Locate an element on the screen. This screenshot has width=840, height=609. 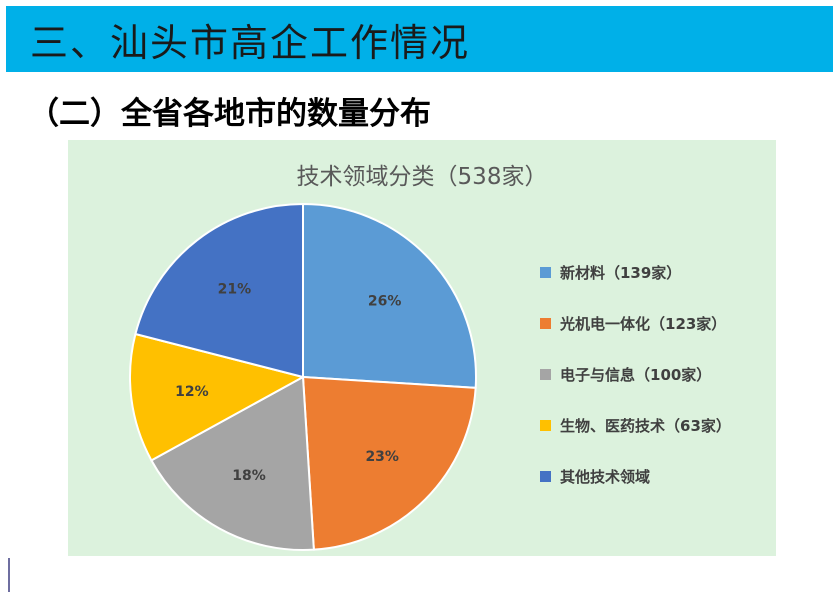
header-bar is located at coordinates (419, 39).